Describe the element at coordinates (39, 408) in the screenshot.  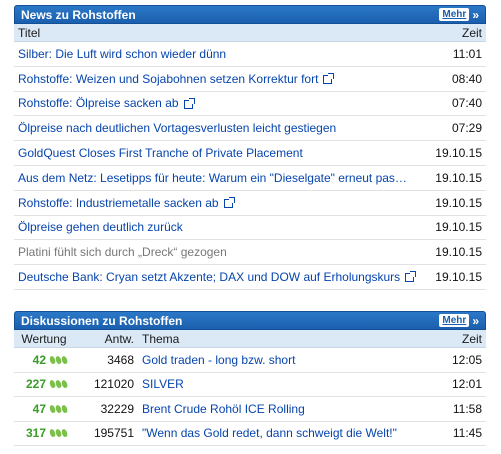
I see `discussion-score: 47` at that location.